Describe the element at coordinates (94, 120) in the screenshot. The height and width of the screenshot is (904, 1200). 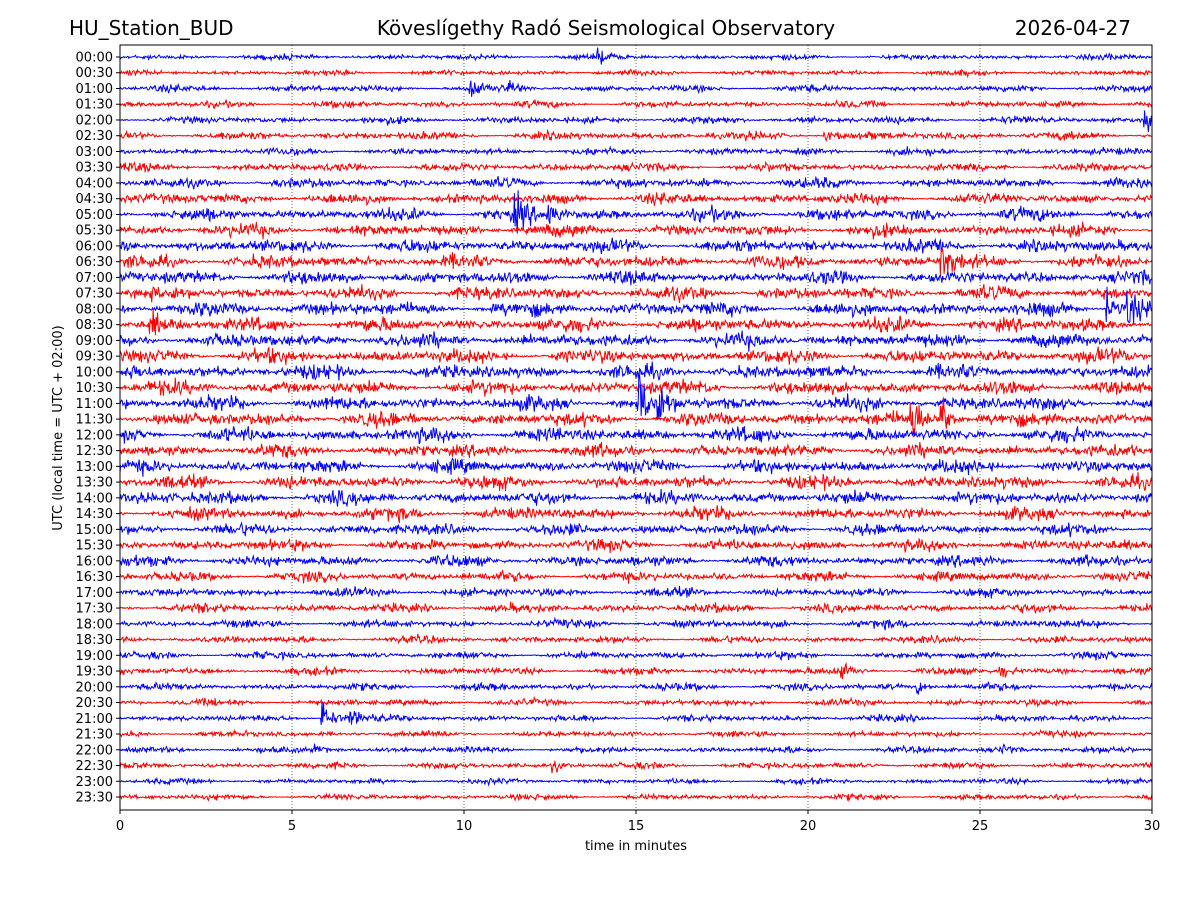
I see `y-tick-label: 02:00` at that location.